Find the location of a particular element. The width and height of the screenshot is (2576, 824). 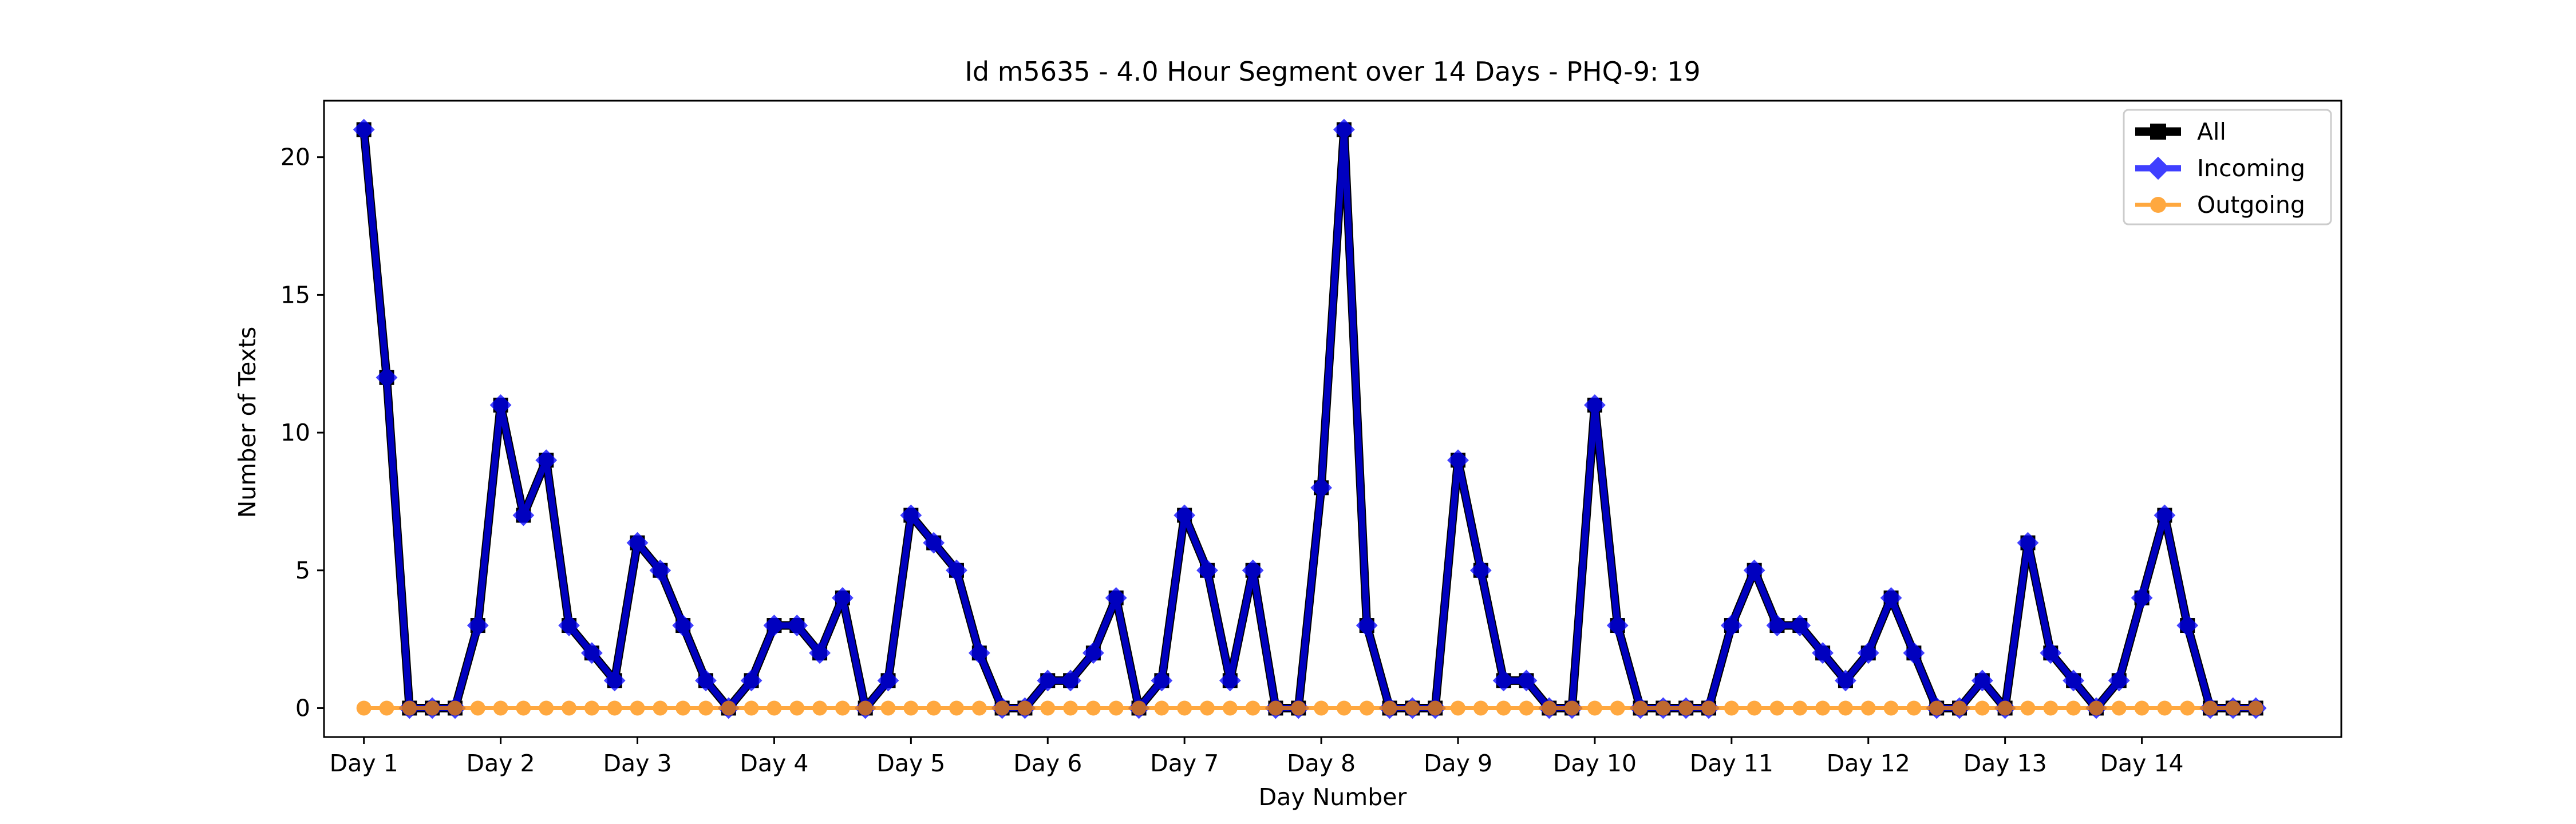

legend-item-incoming is located at coordinates (2158, 168).